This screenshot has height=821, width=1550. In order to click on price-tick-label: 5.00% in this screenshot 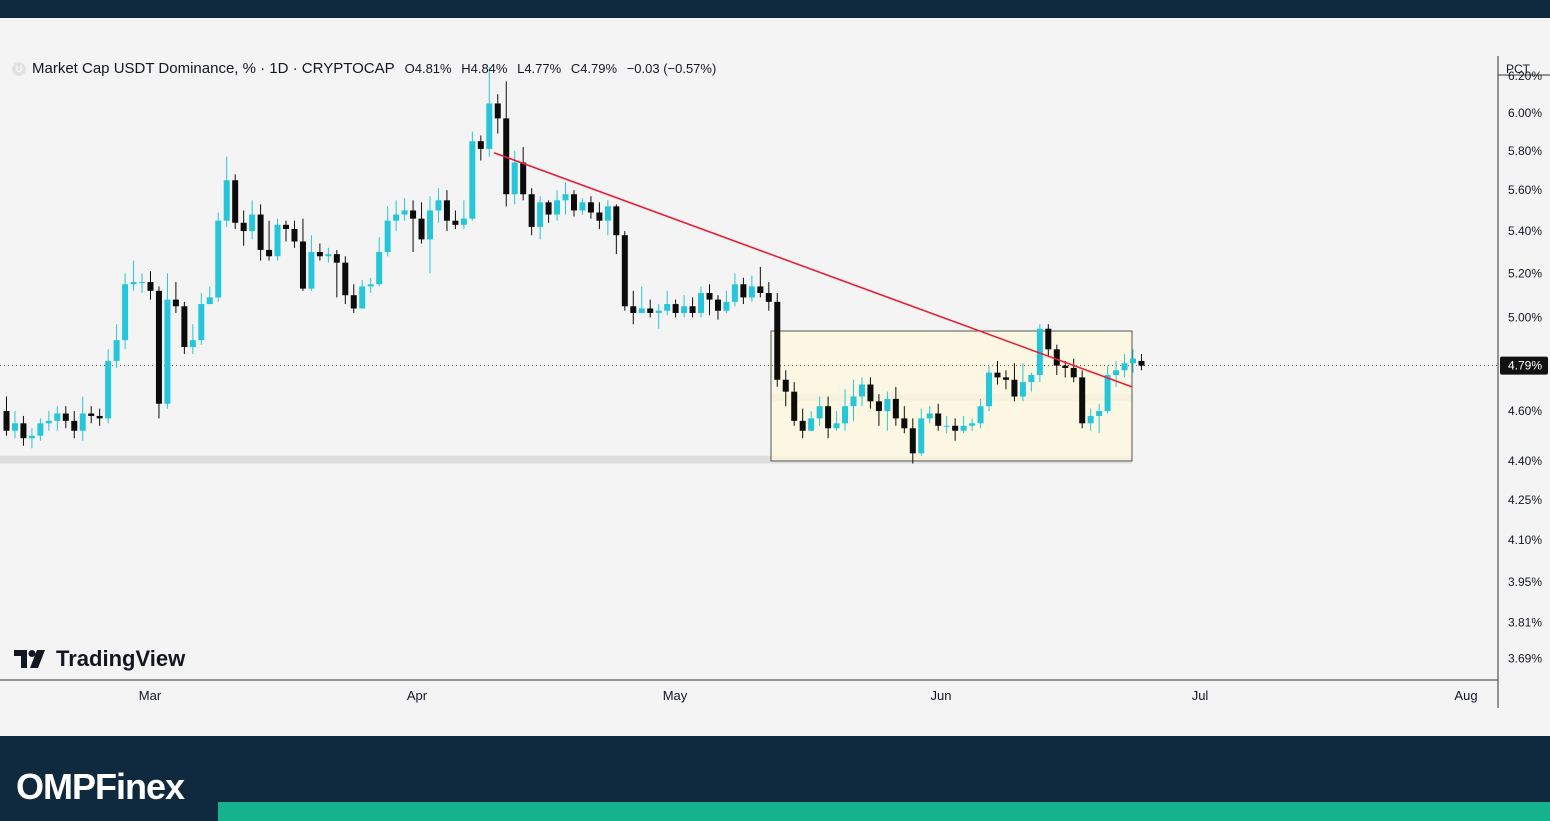, I will do `click(1525, 317)`.